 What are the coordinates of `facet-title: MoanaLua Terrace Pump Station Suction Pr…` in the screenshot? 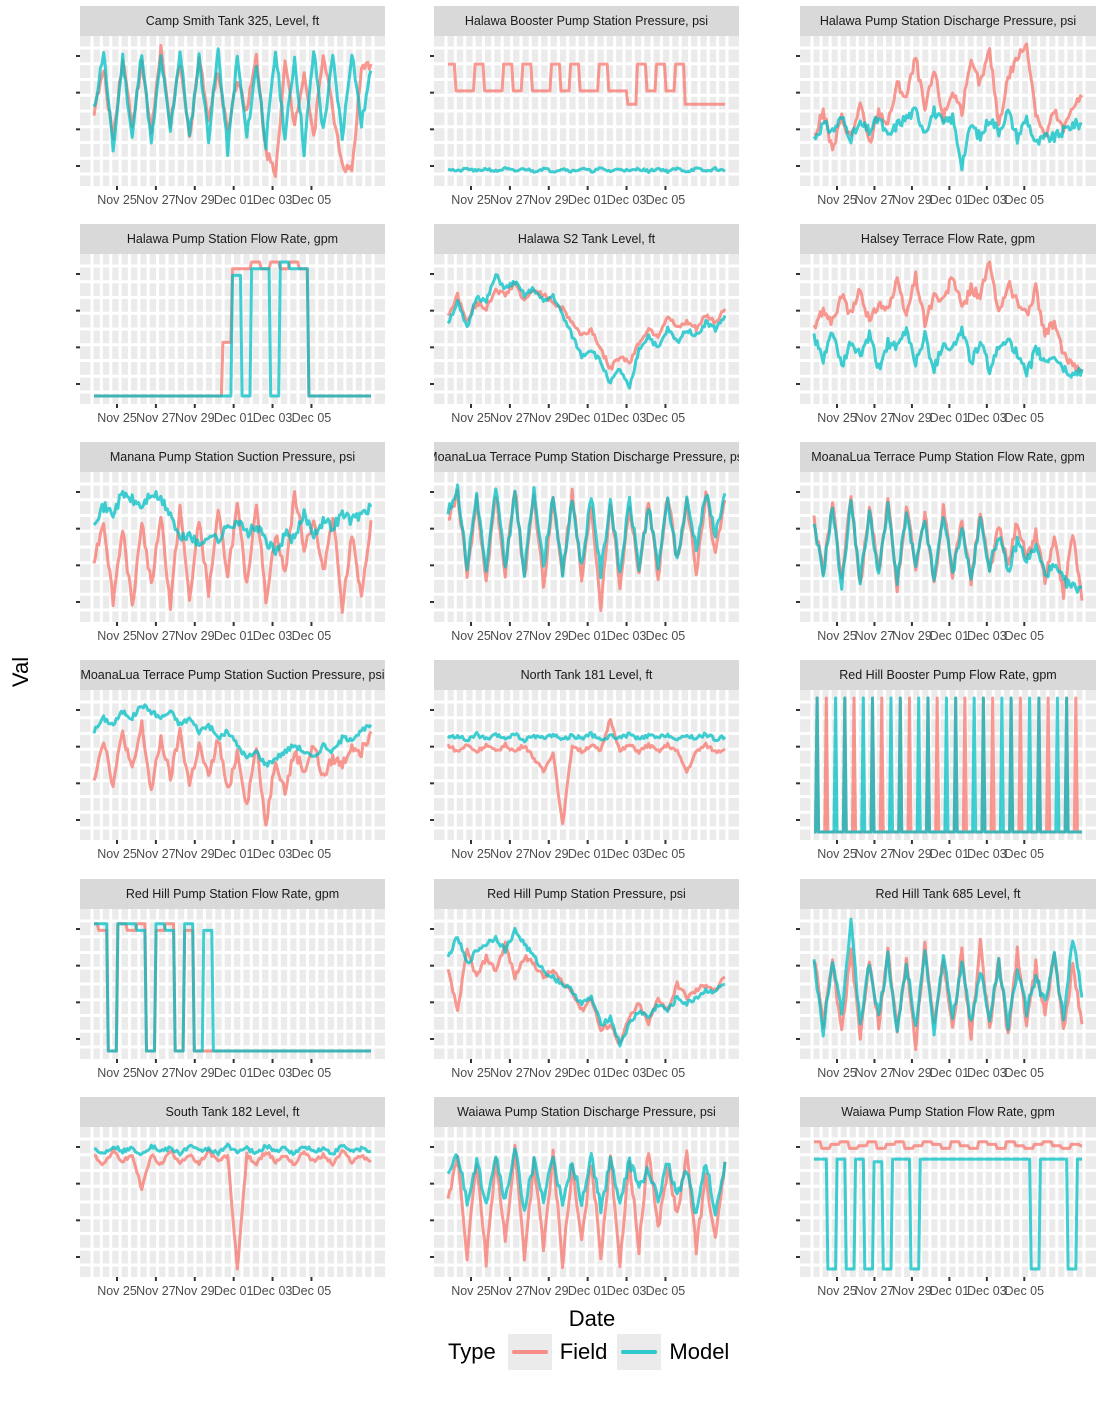 It's located at (232, 675).